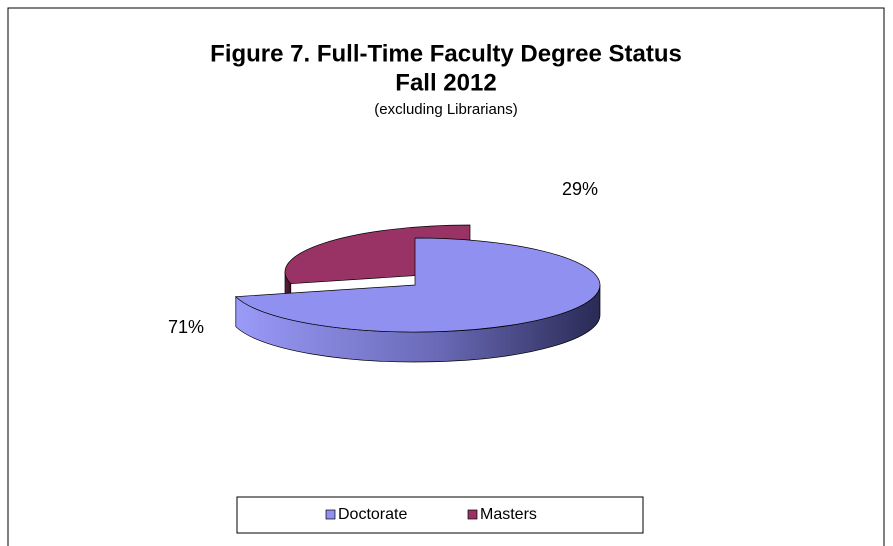  I want to click on slice, so click(418, 285).